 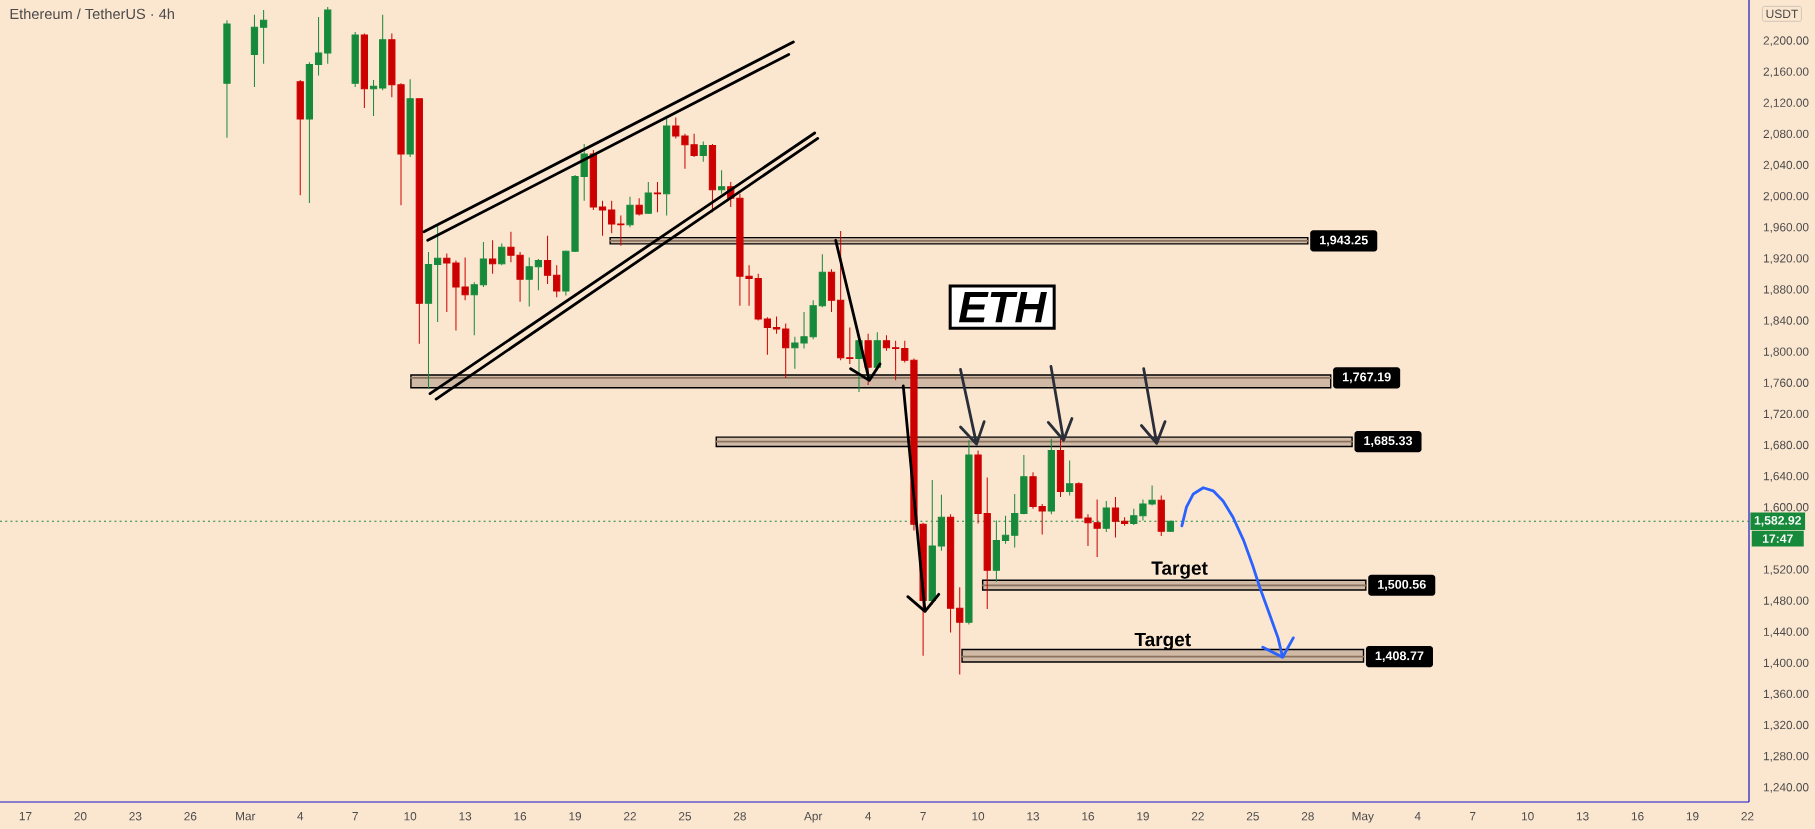 What do you see at coordinates (1786, 321) in the screenshot?
I see `y-tick-label: 1,840.00` at bounding box center [1786, 321].